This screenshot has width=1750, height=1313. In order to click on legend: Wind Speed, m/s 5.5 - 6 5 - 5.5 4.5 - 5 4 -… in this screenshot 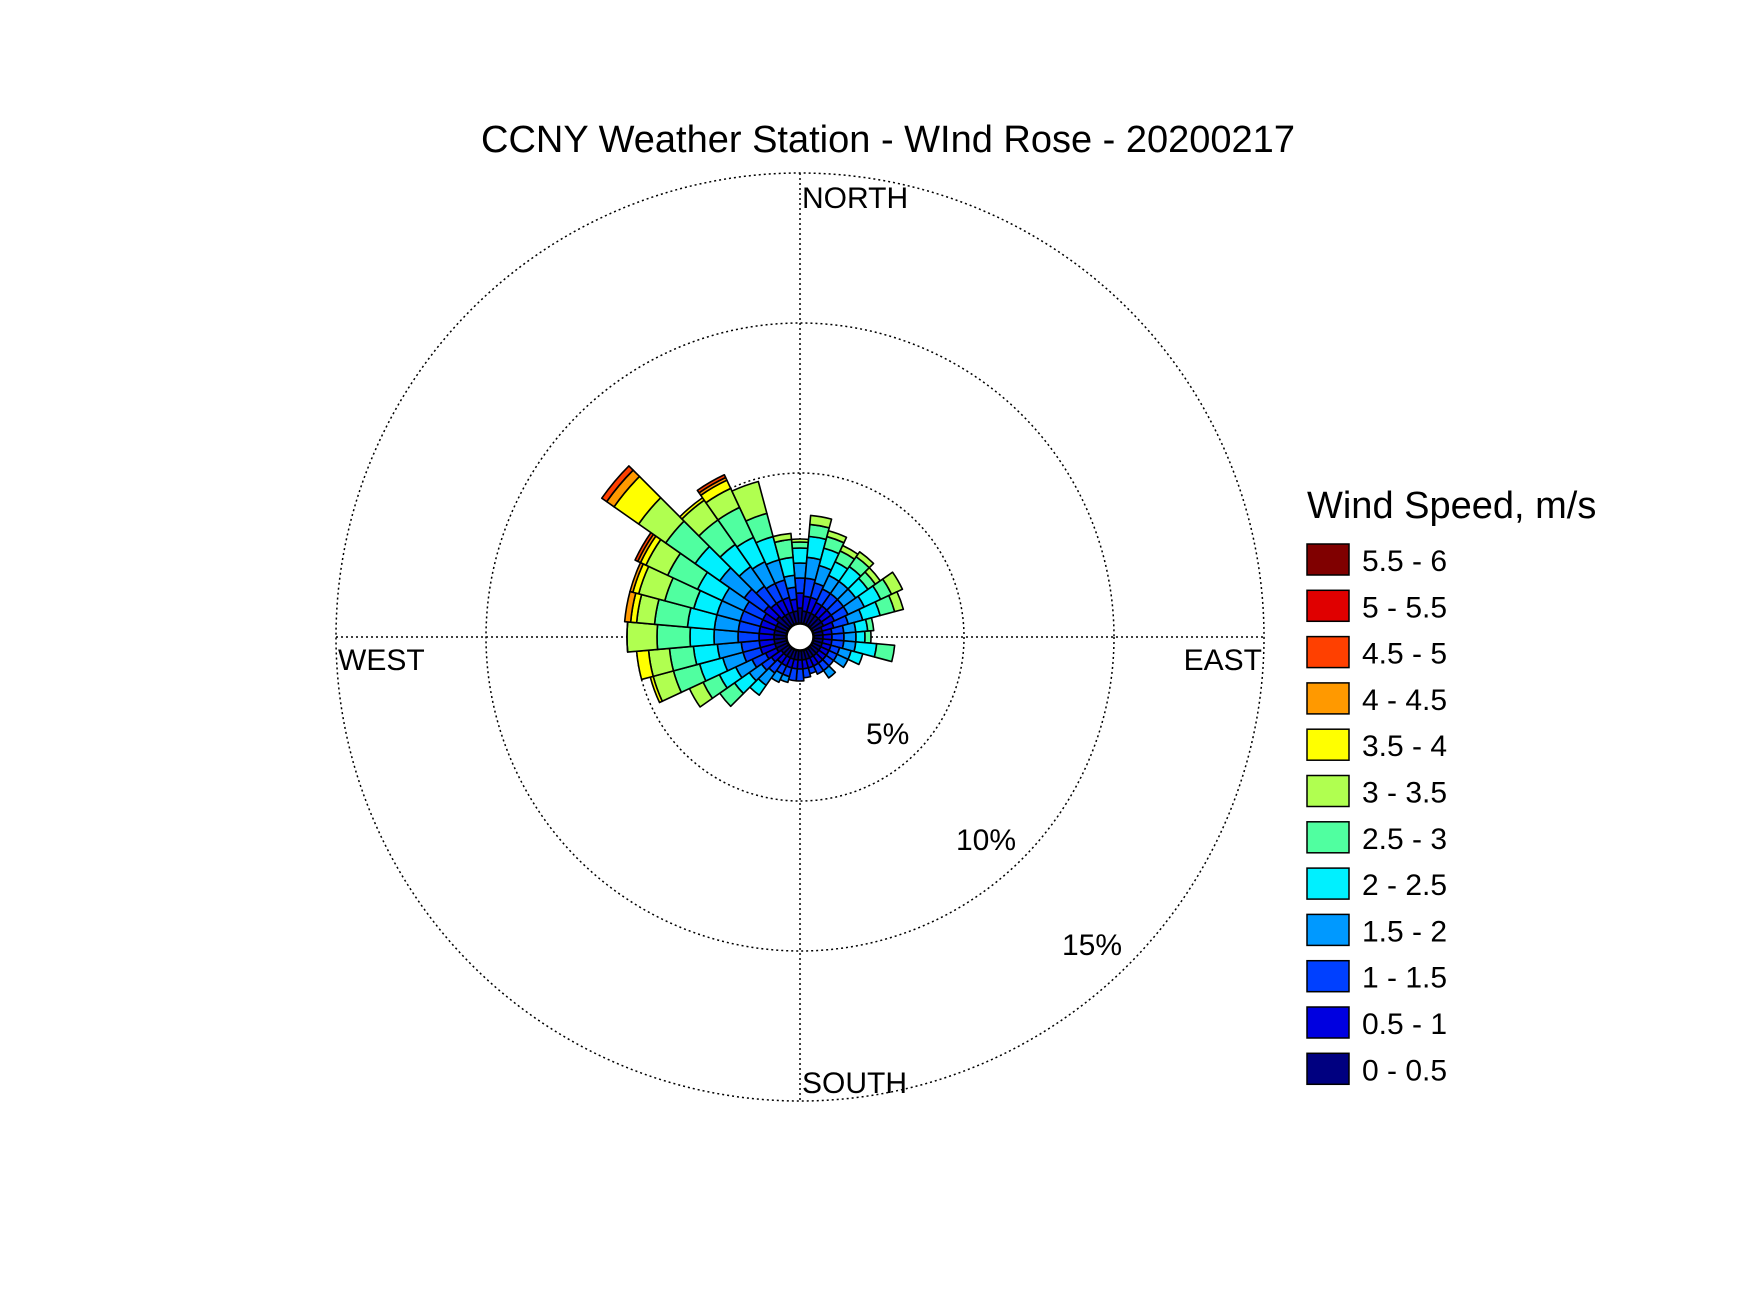, I will do `click(1451, 786)`.